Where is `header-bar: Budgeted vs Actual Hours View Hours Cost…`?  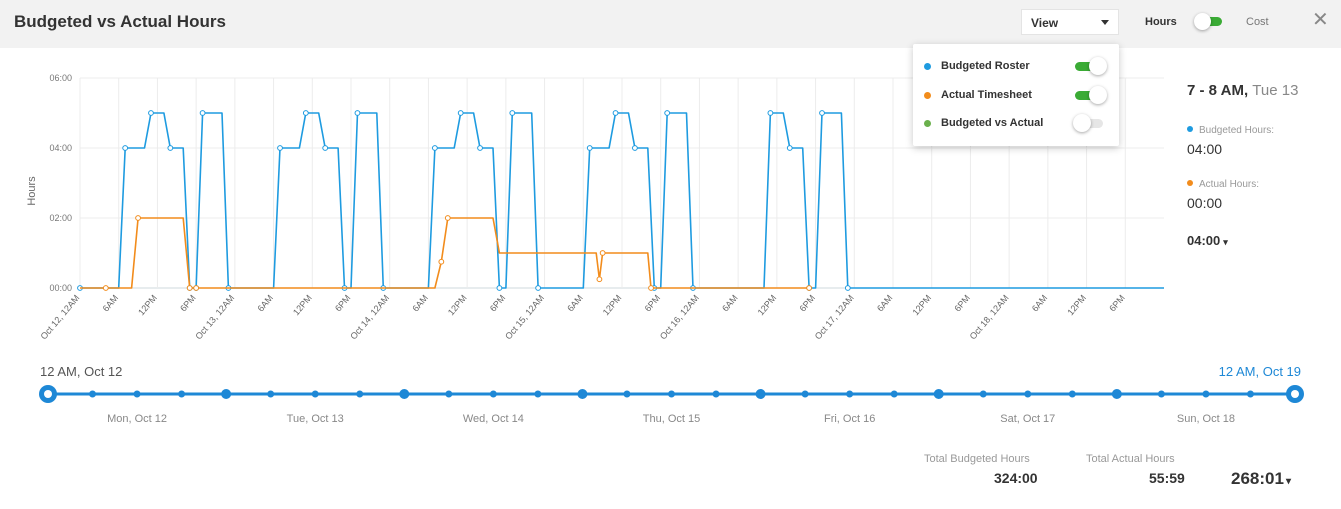
header-bar: Budgeted vs Actual Hours View Hours Cost… is located at coordinates (670, 24).